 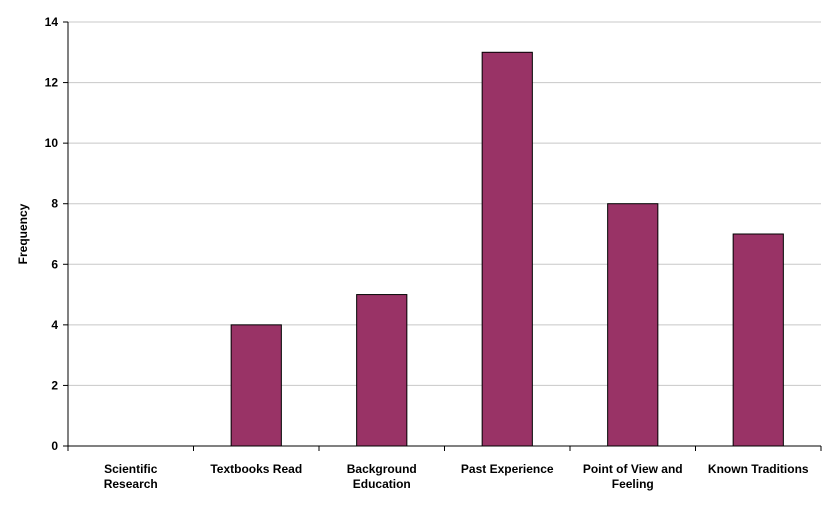 What do you see at coordinates (52, 22) in the screenshot?
I see `y-tick-label: 14` at bounding box center [52, 22].